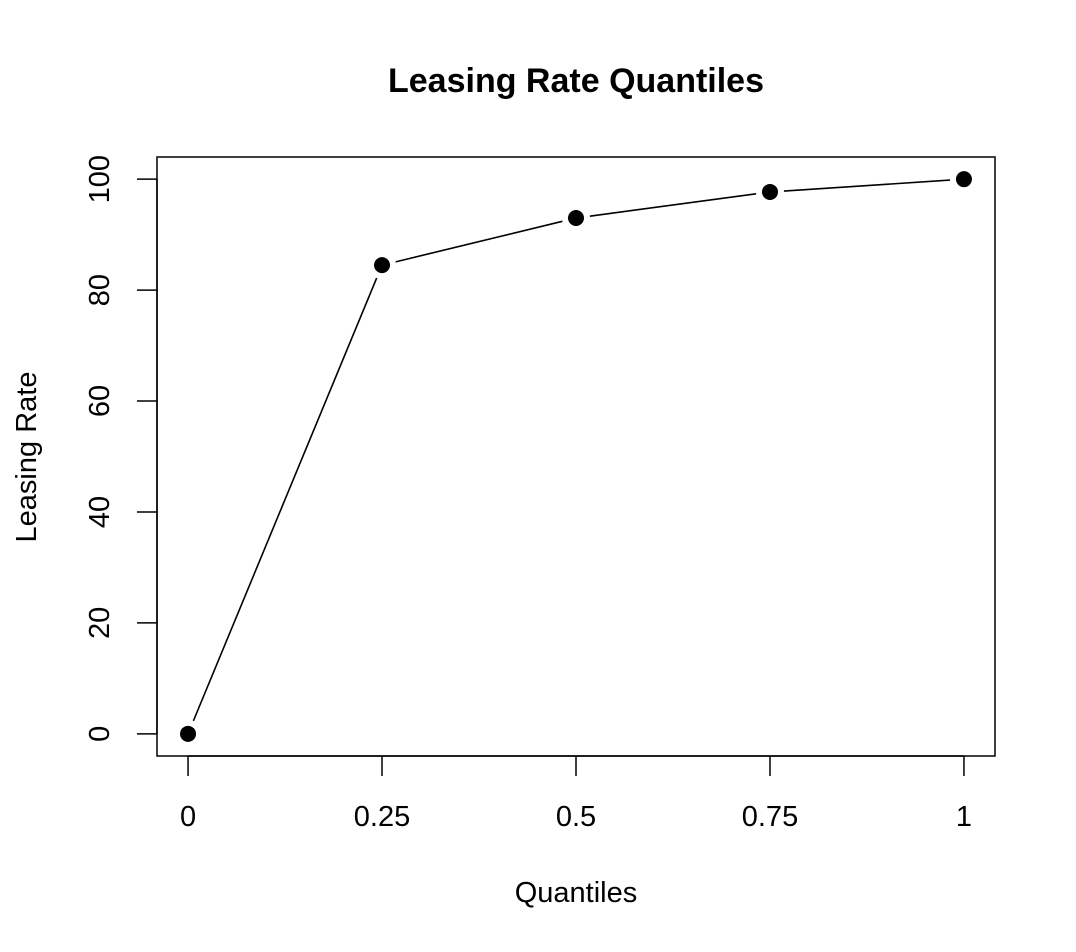 The image size is (1076, 952). Describe the element at coordinates (576, 81) in the screenshot. I see `chart-title: Leasing Rate Quantiles` at that location.